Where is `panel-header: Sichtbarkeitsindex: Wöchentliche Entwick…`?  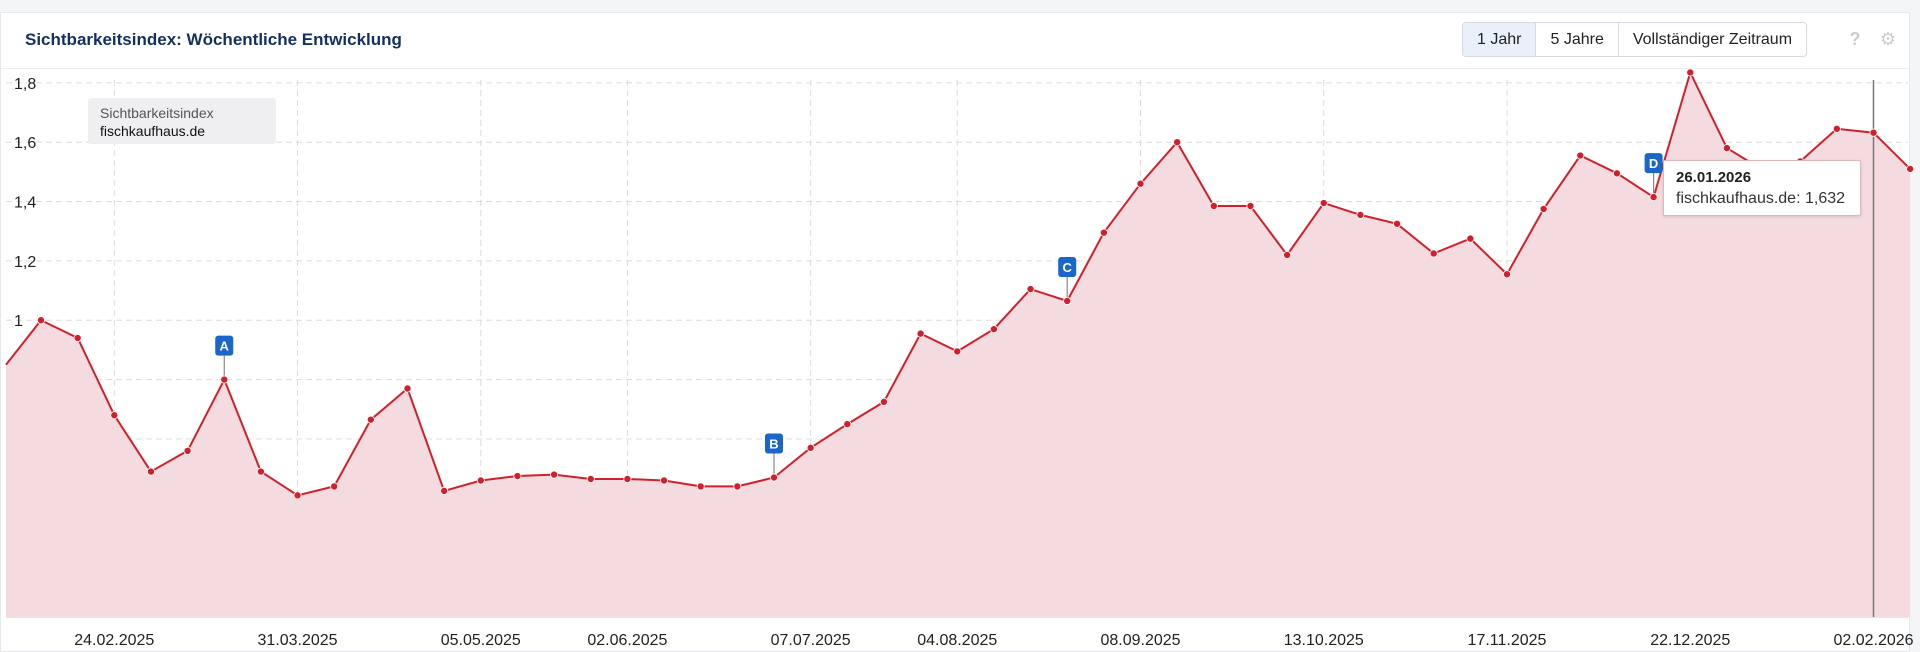 panel-header: Sichtbarkeitsindex: Wöchentliche Entwick… is located at coordinates (955, 41).